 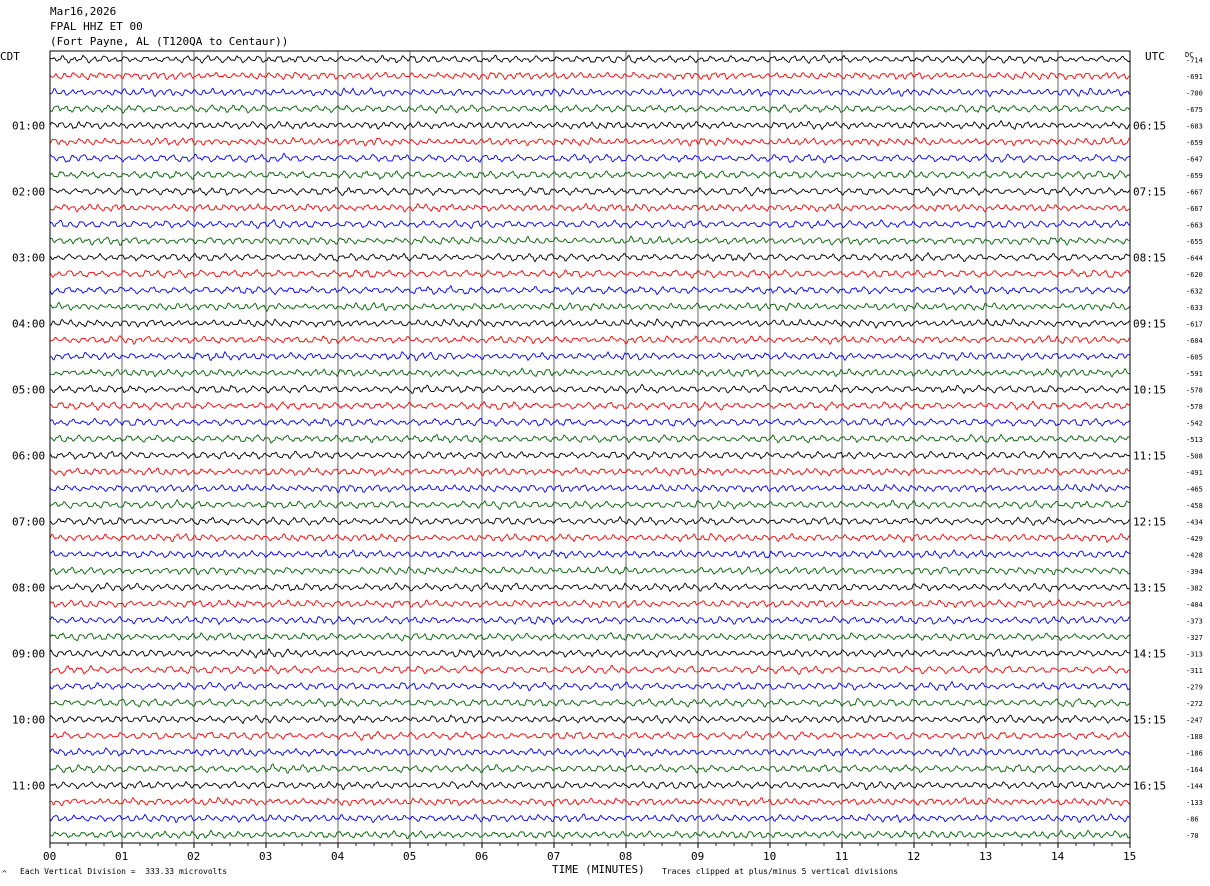 I want to click on dc-offset-label: -644, so click(x=1194, y=258).